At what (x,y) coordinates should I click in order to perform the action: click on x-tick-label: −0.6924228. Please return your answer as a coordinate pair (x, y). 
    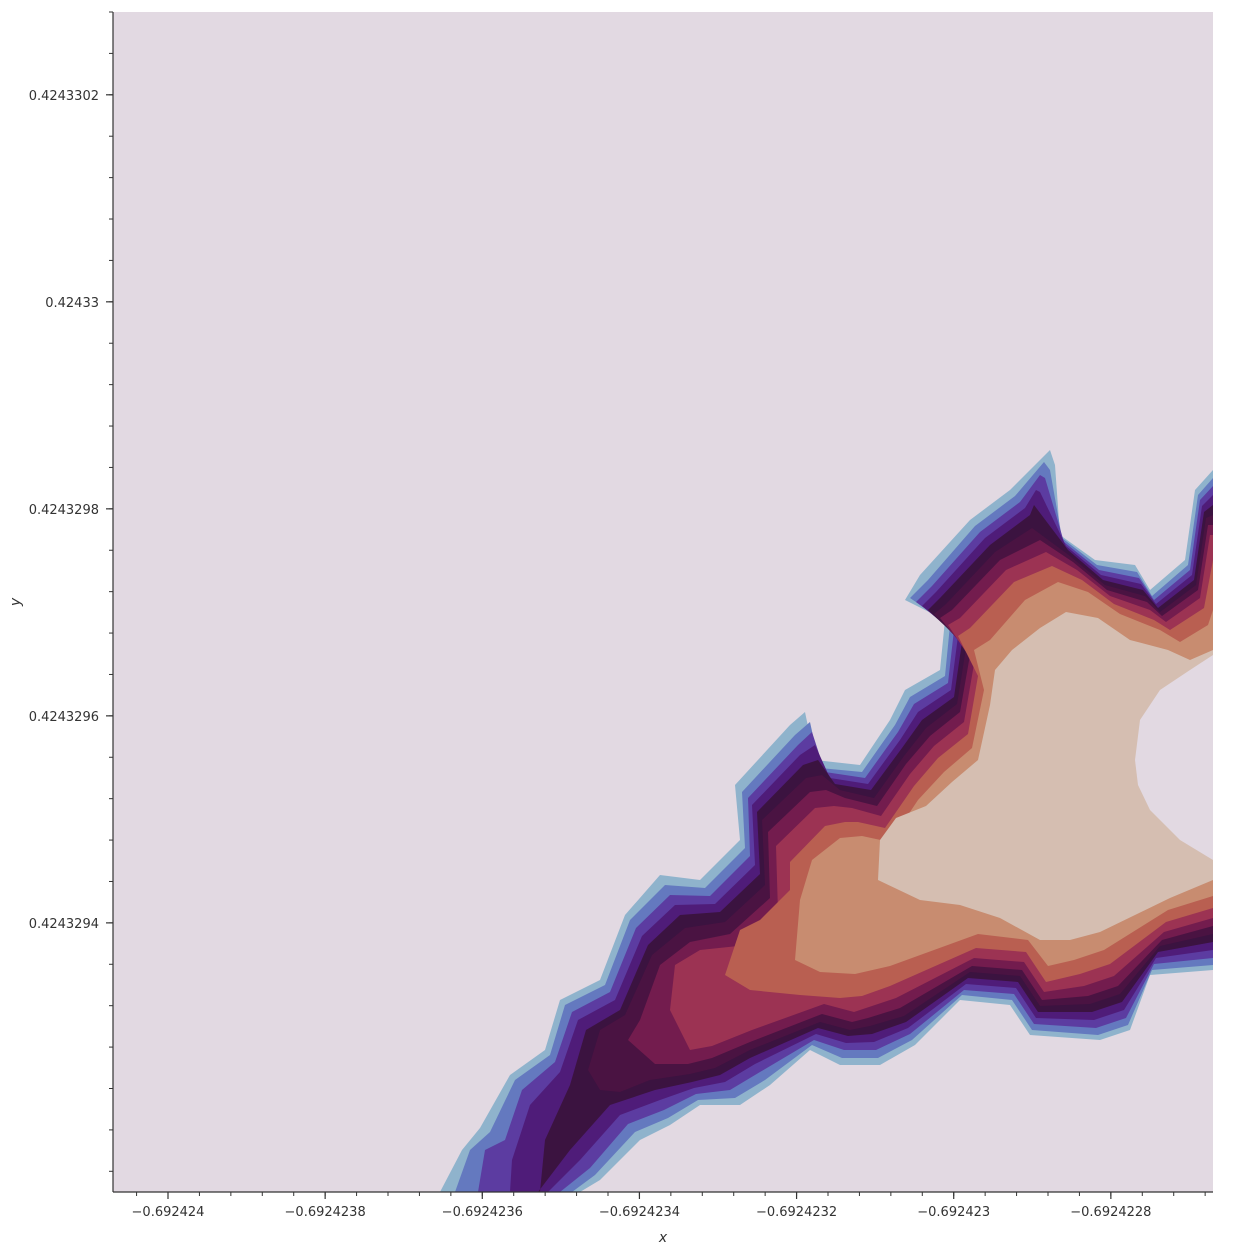
    Looking at the image, I should click on (1110, 1212).